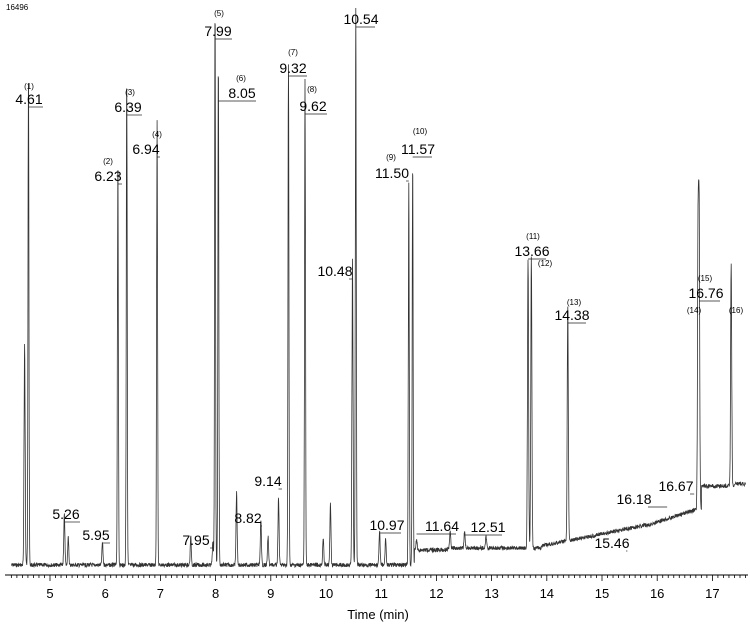  What do you see at coordinates (547, 593) in the screenshot?
I see `x-tick-label: 14` at bounding box center [547, 593].